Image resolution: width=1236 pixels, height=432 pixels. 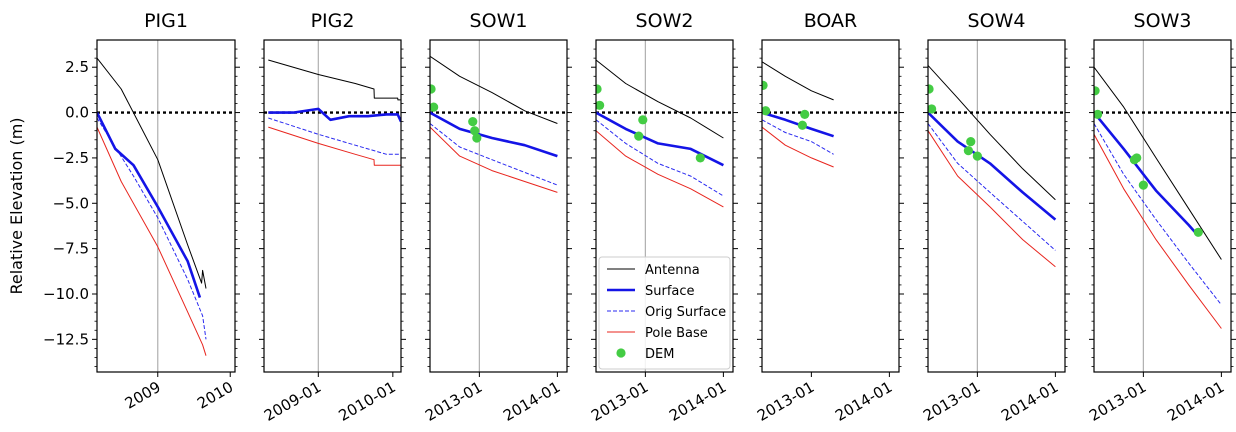 I want to click on legend-label-surface: Surface, so click(x=670, y=291).